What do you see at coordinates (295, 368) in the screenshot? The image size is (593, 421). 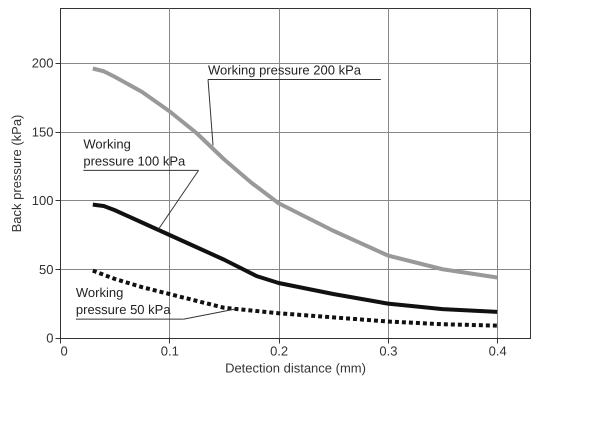 I see `x-axis-title: Detection distance (mm)` at bounding box center [295, 368].